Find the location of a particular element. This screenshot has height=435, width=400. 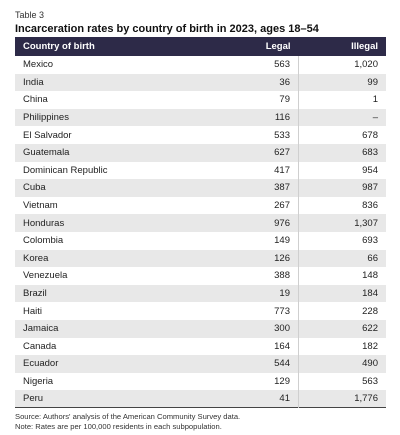

legal-rate-cell: 563 is located at coordinates (255, 65).